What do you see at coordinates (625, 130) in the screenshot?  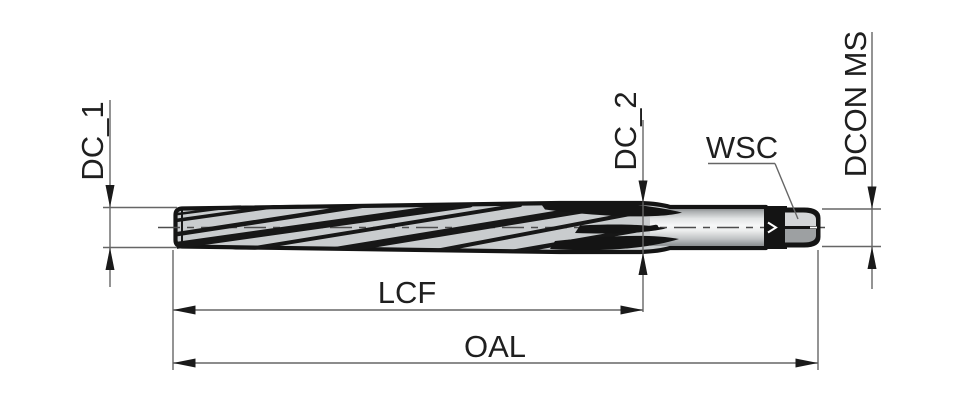 I see `label-dc2: DC_2` at bounding box center [625, 130].